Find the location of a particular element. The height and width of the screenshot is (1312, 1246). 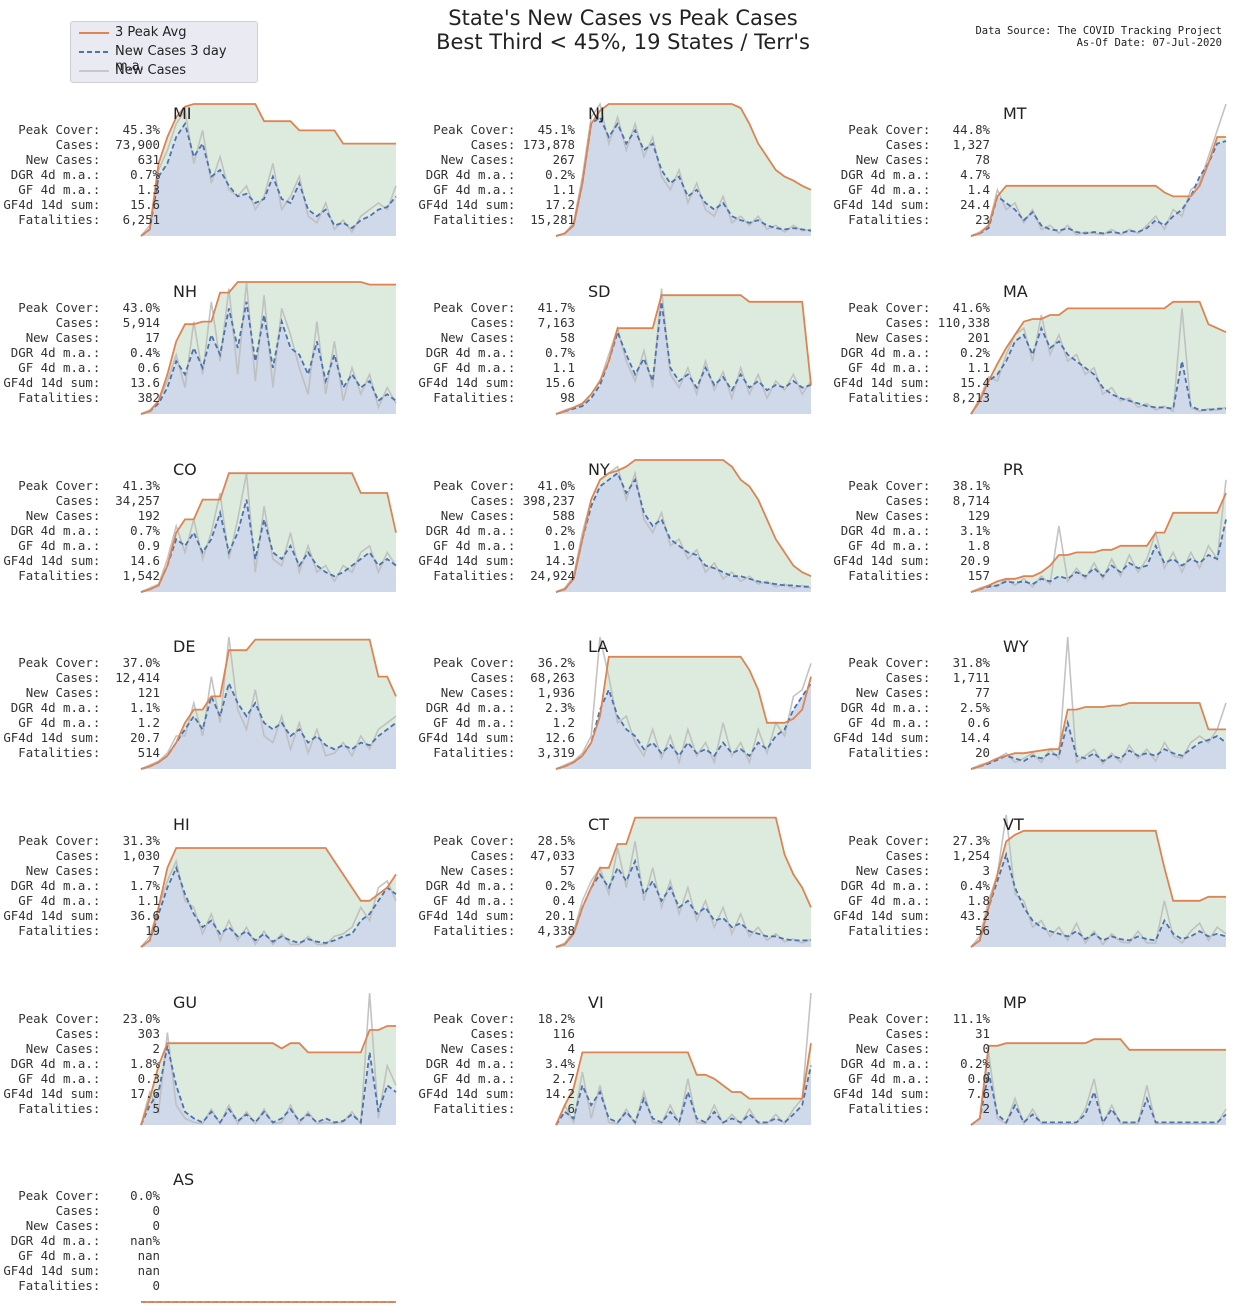

stat-row: Fatalities: 20 is located at coordinates (919, 752).